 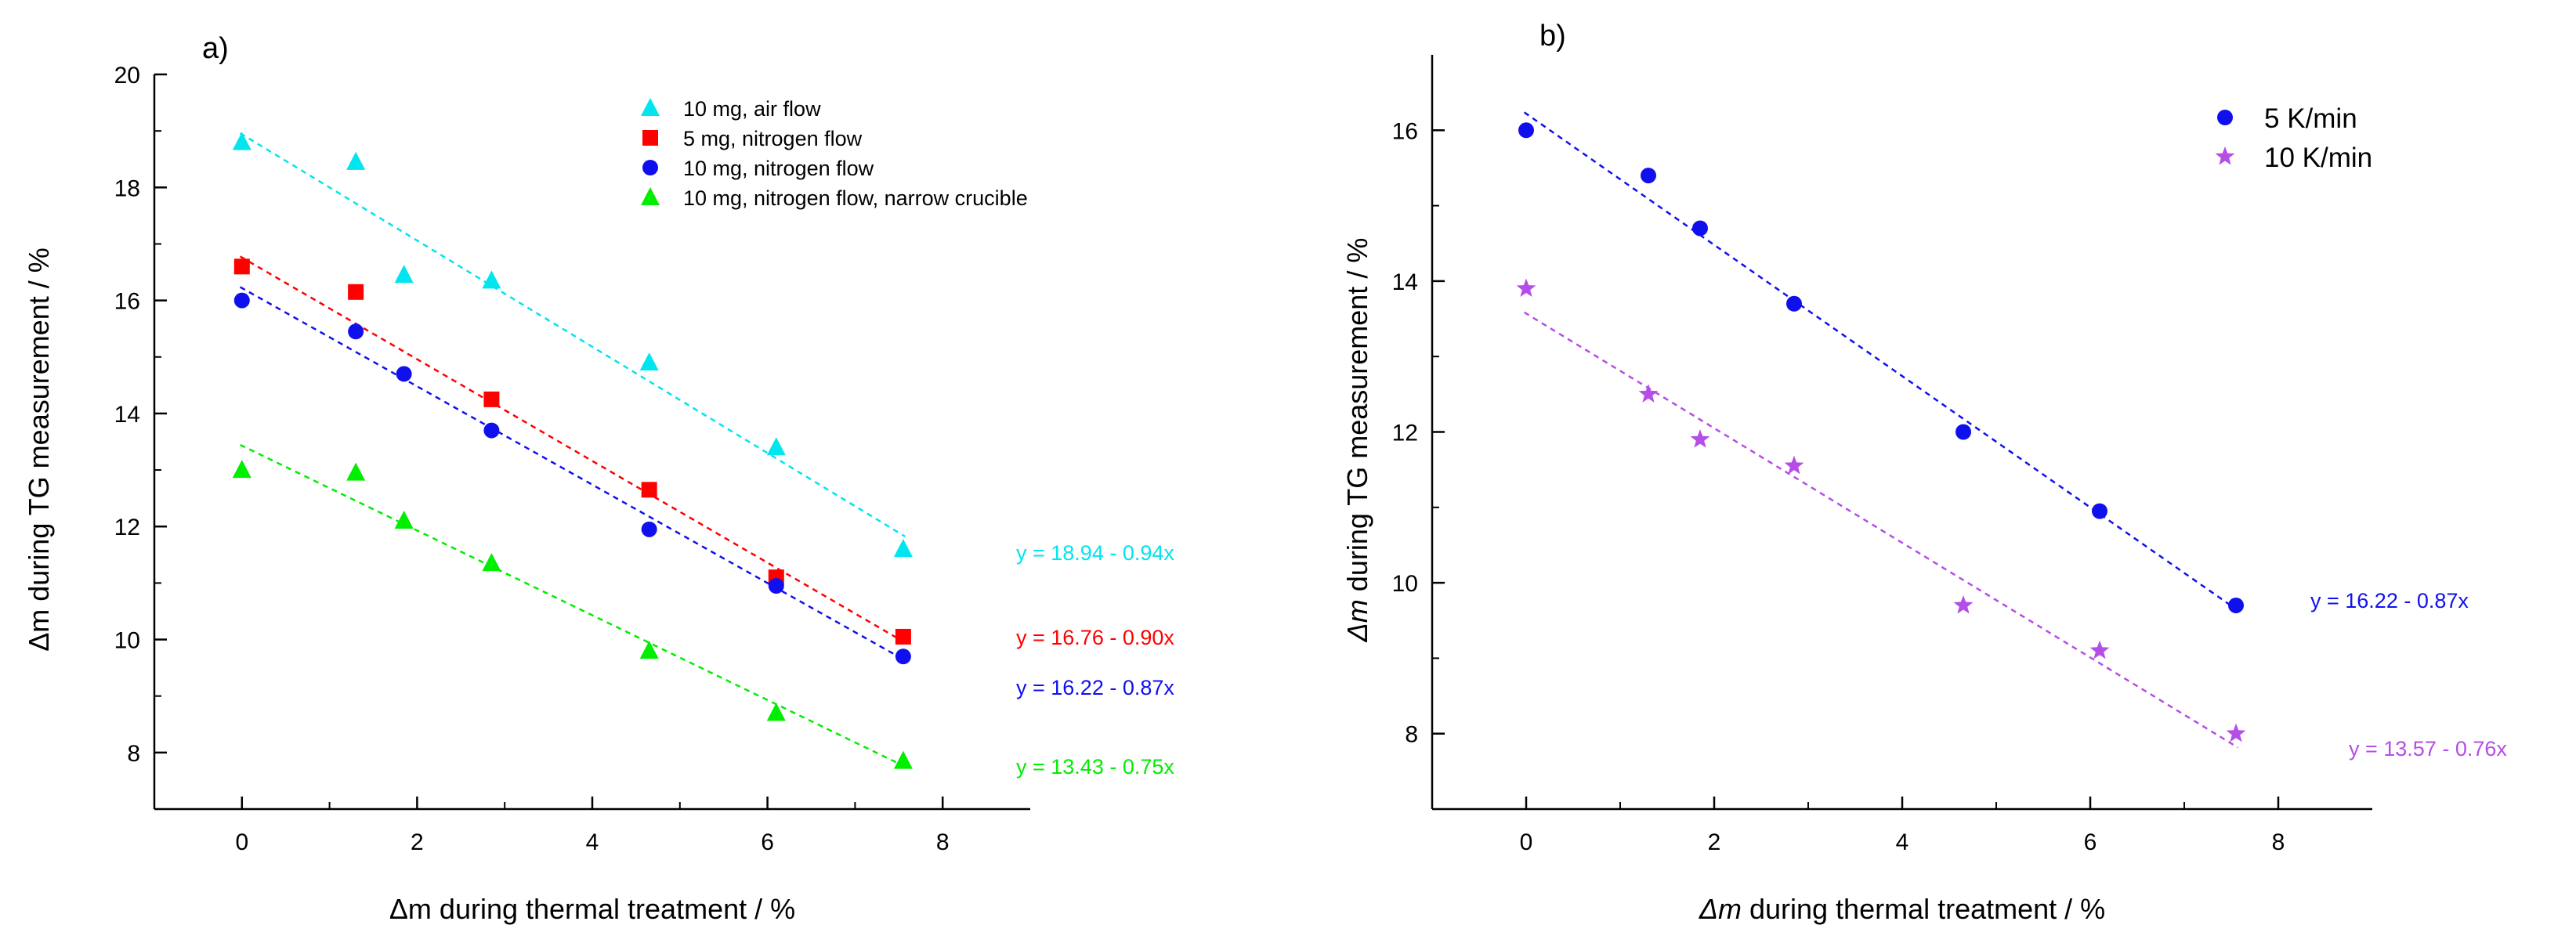 I want to click on panel-label: b), so click(x=1552, y=36).